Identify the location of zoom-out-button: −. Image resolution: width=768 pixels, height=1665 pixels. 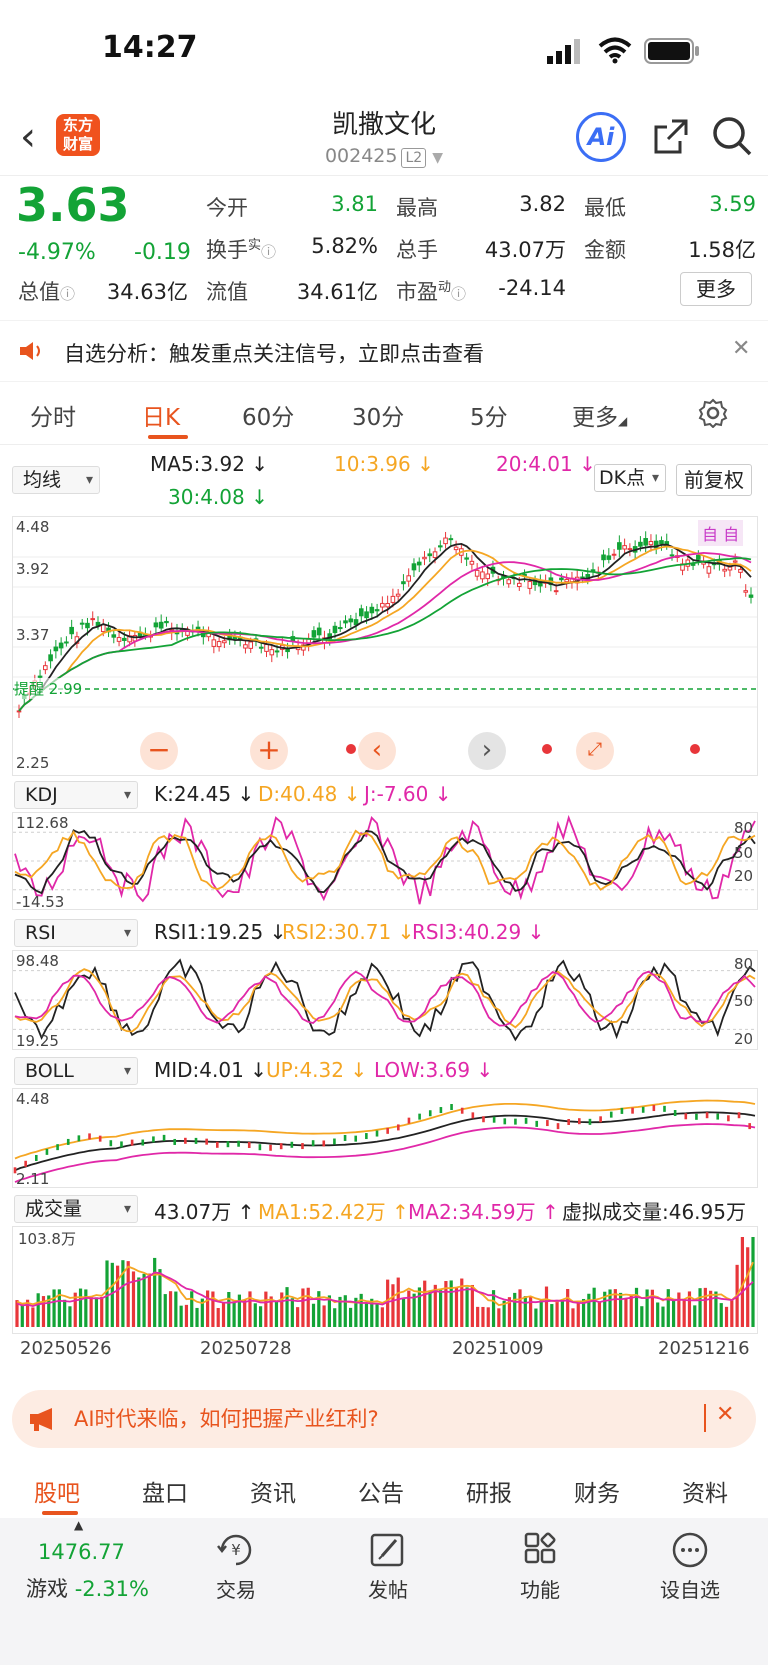
(159, 751).